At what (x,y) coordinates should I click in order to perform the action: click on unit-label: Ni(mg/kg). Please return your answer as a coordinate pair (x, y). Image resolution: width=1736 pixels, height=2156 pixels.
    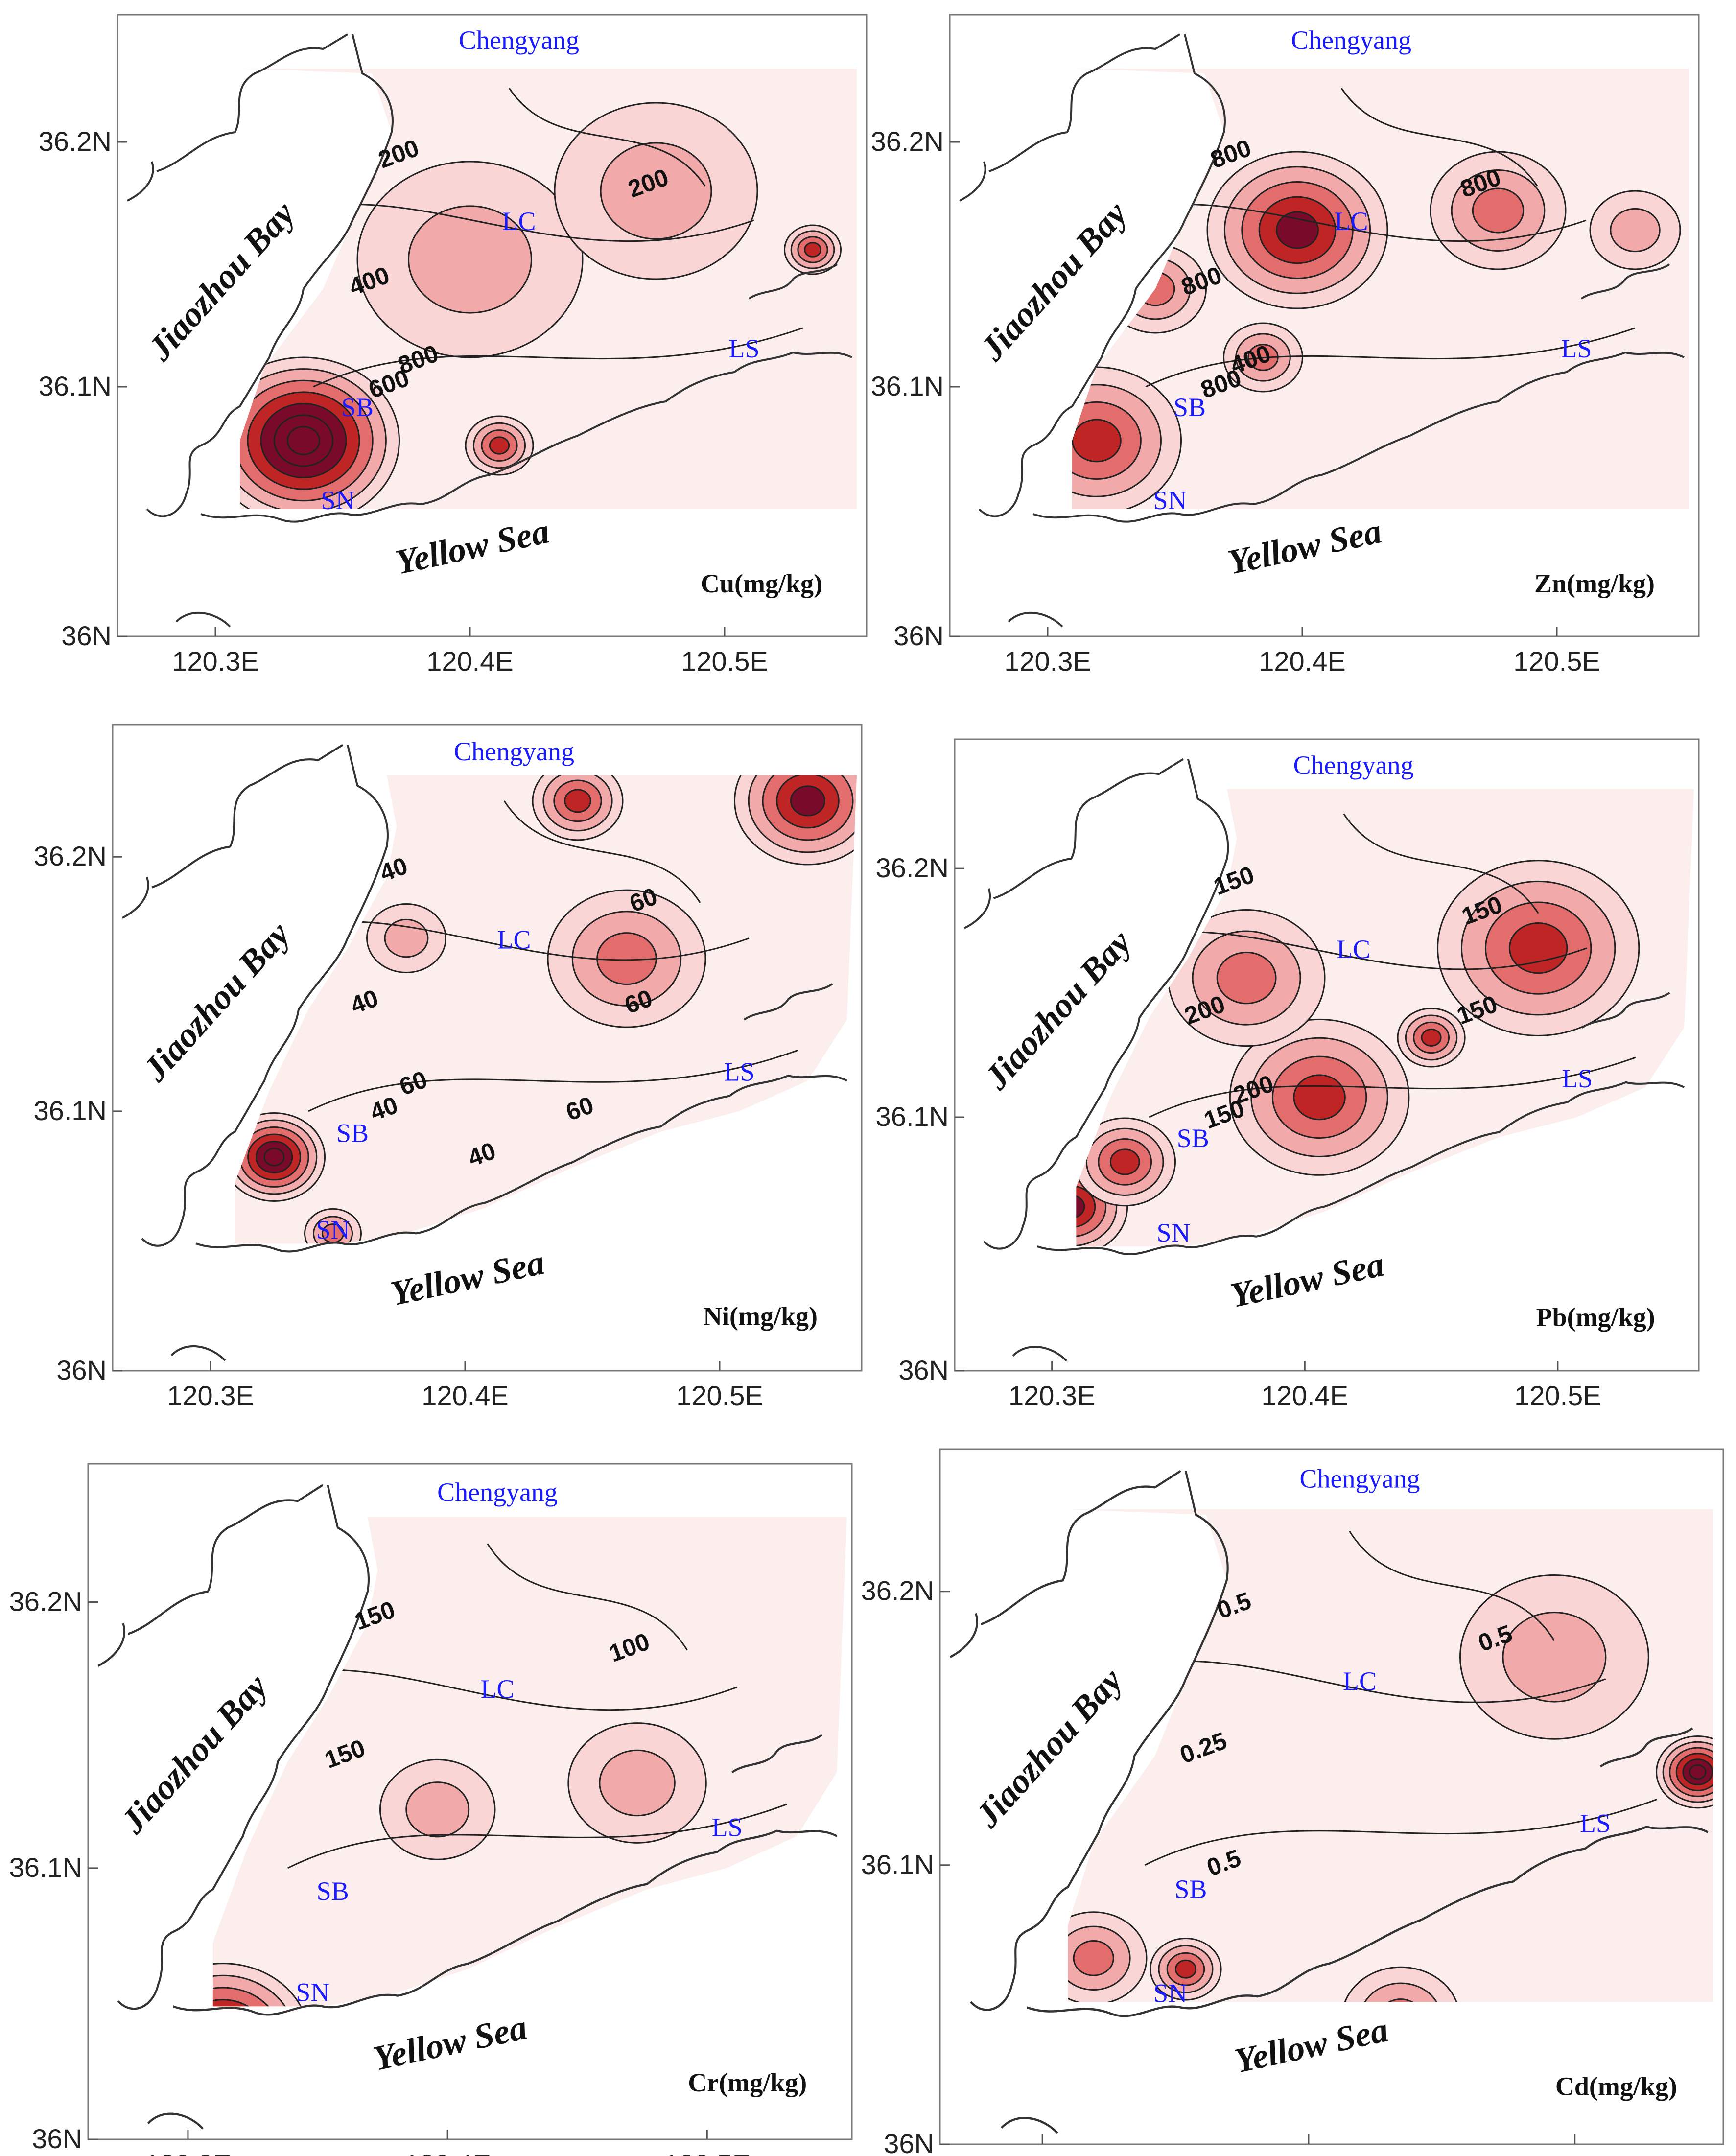
    Looking at the image, I should click on (760, 1316).